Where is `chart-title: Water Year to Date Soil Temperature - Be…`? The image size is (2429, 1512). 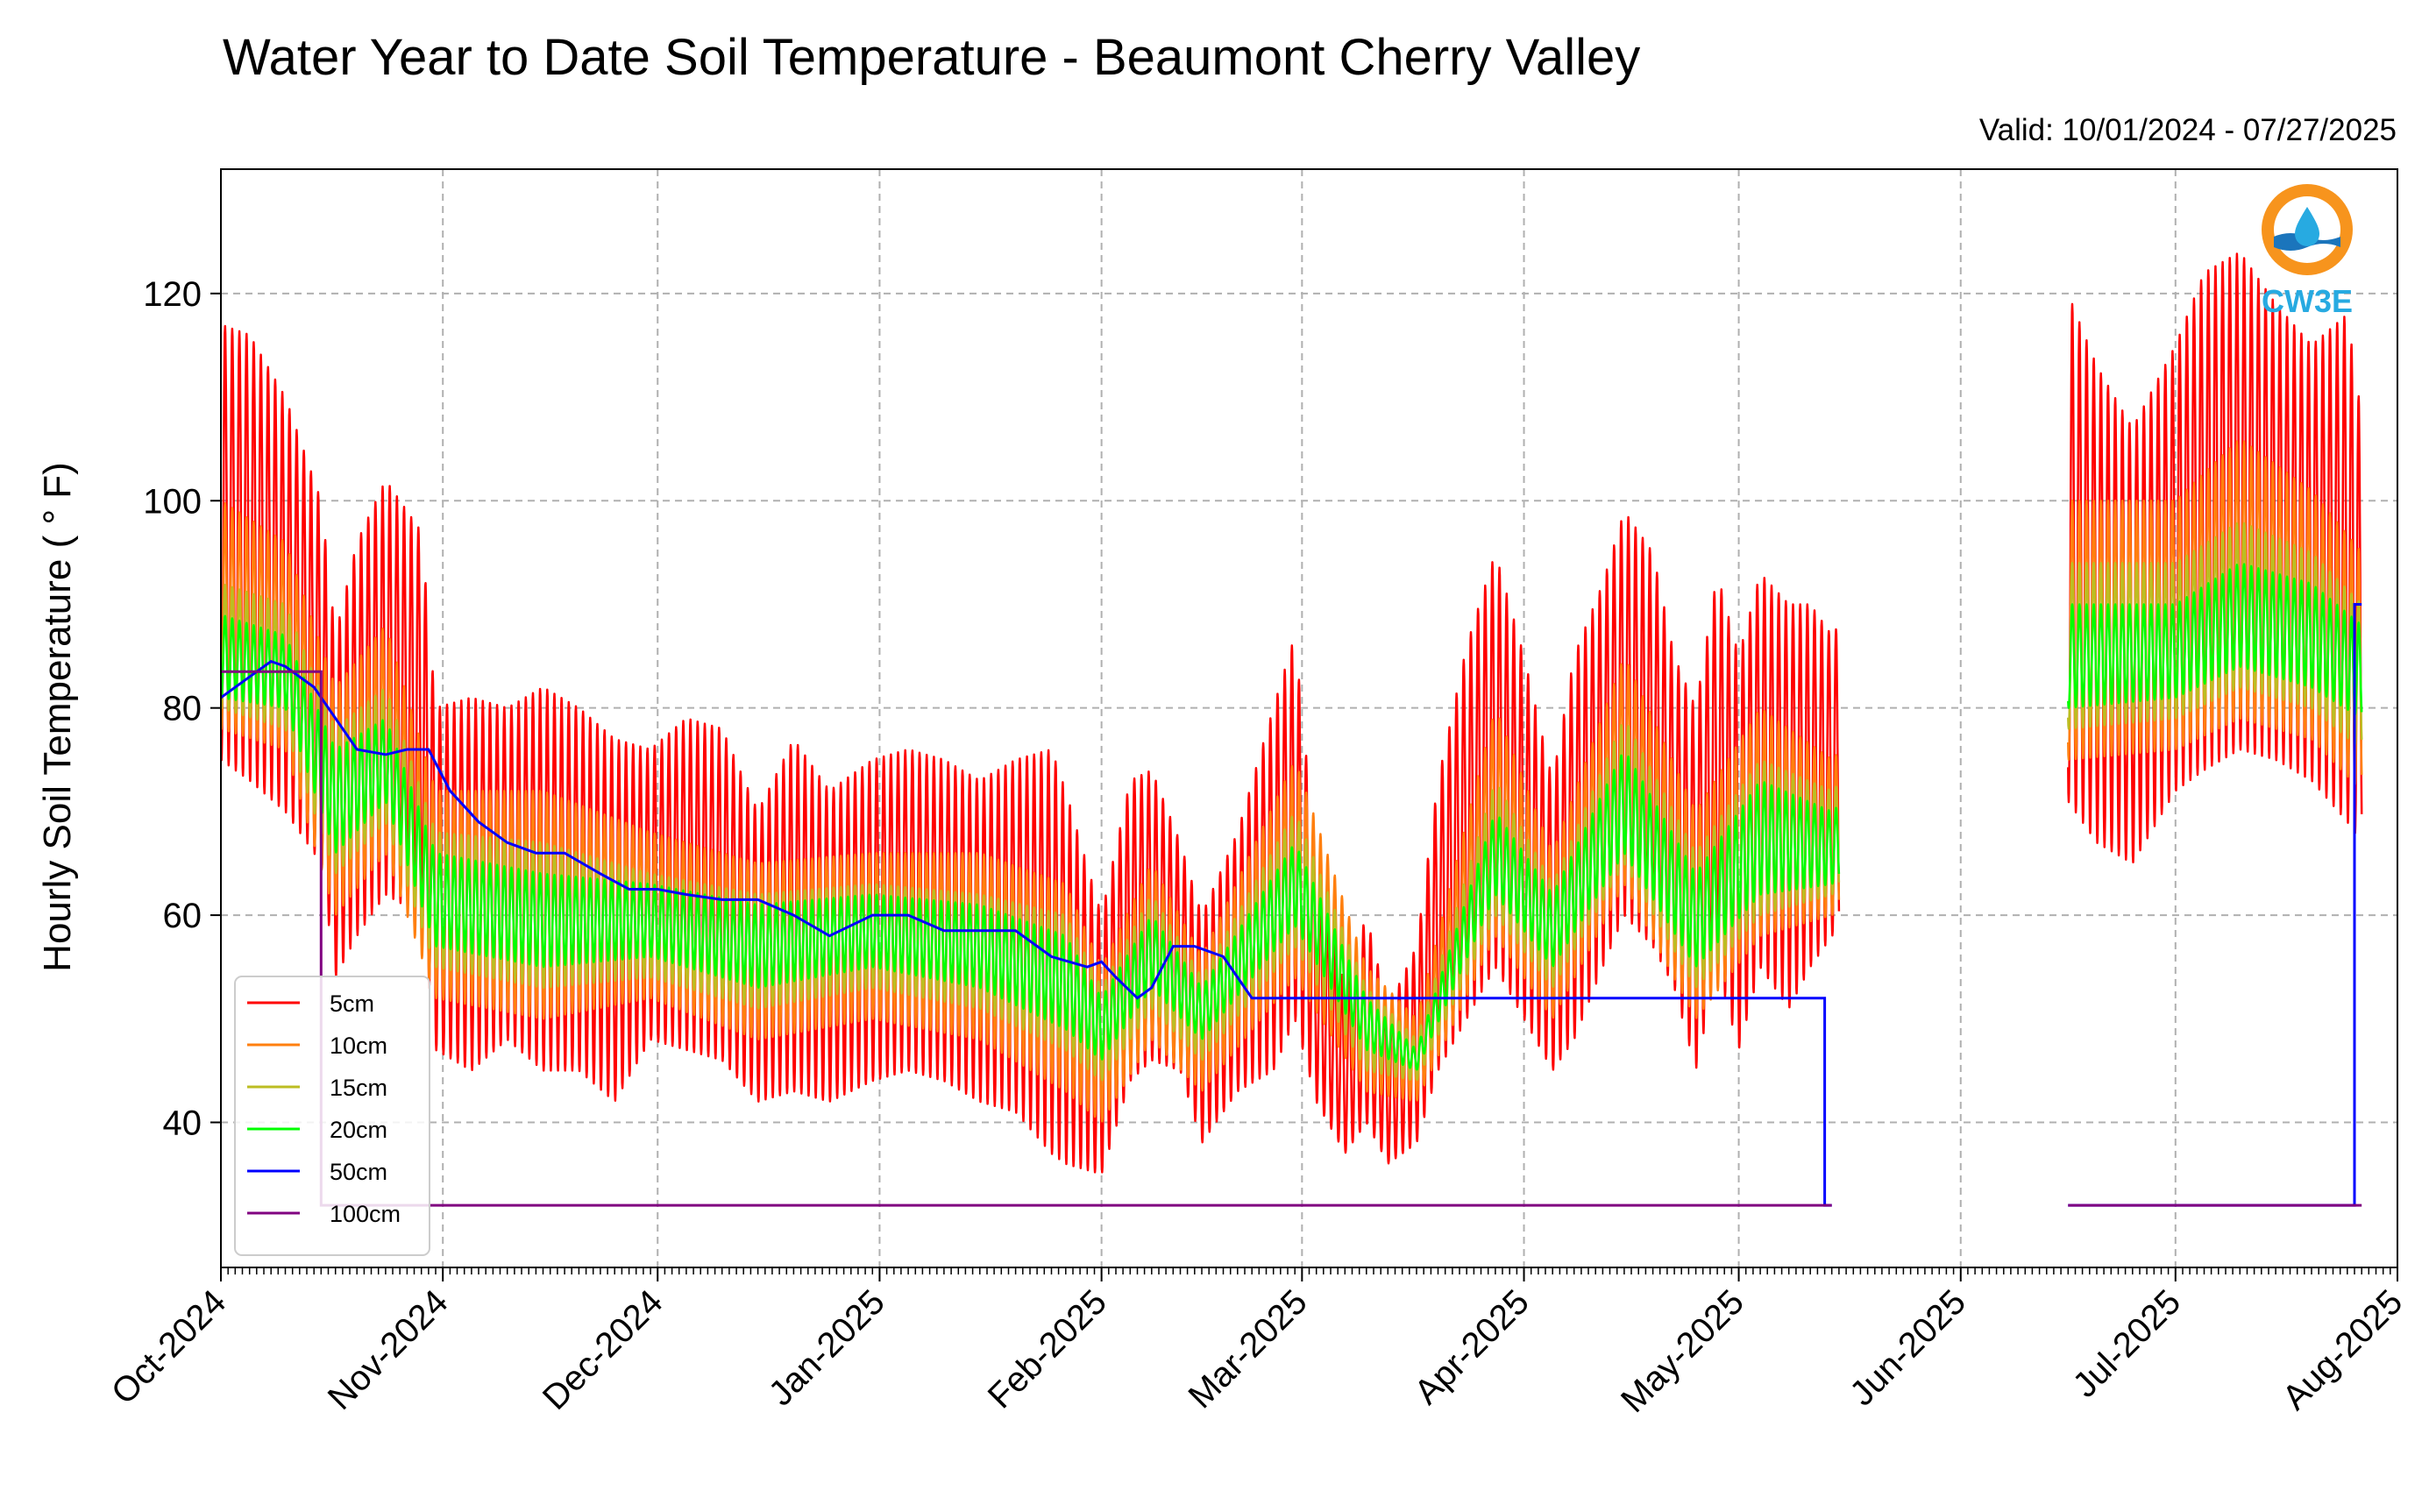
chart-title: Water Year to Date Soil Temperature - Be… is located at coordinates (931, 57).